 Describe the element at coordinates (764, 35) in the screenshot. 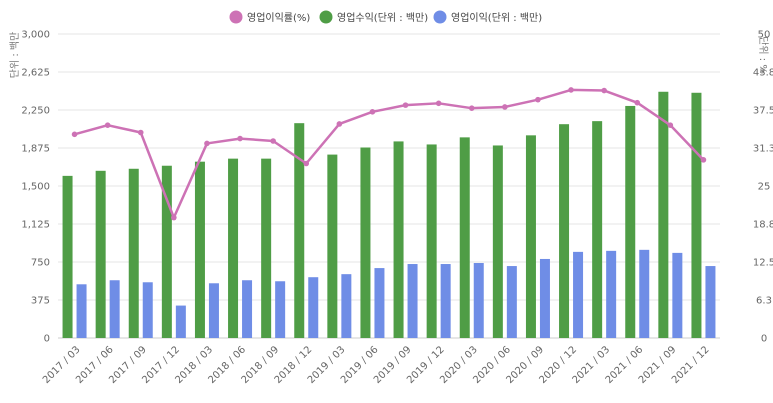

I see `right-tick-label: 50` at that location.